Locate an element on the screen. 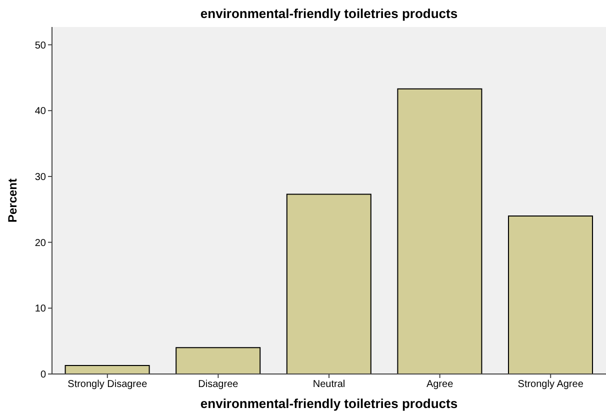  x-tick-label: Neutral is located at coordinates (329, 384).